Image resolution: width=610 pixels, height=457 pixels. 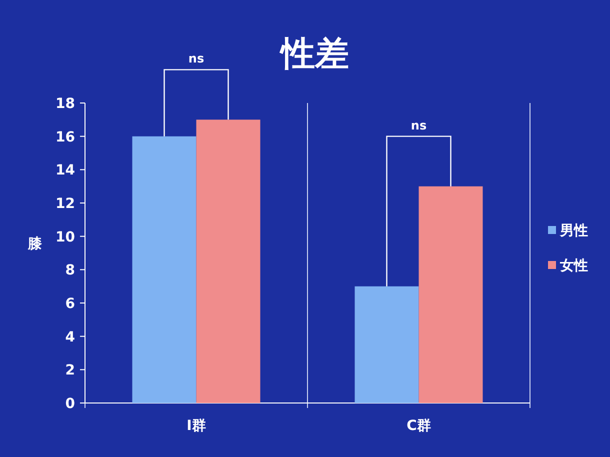 I want to click on y-axis-title: 膝, so click(x=35, y=244).